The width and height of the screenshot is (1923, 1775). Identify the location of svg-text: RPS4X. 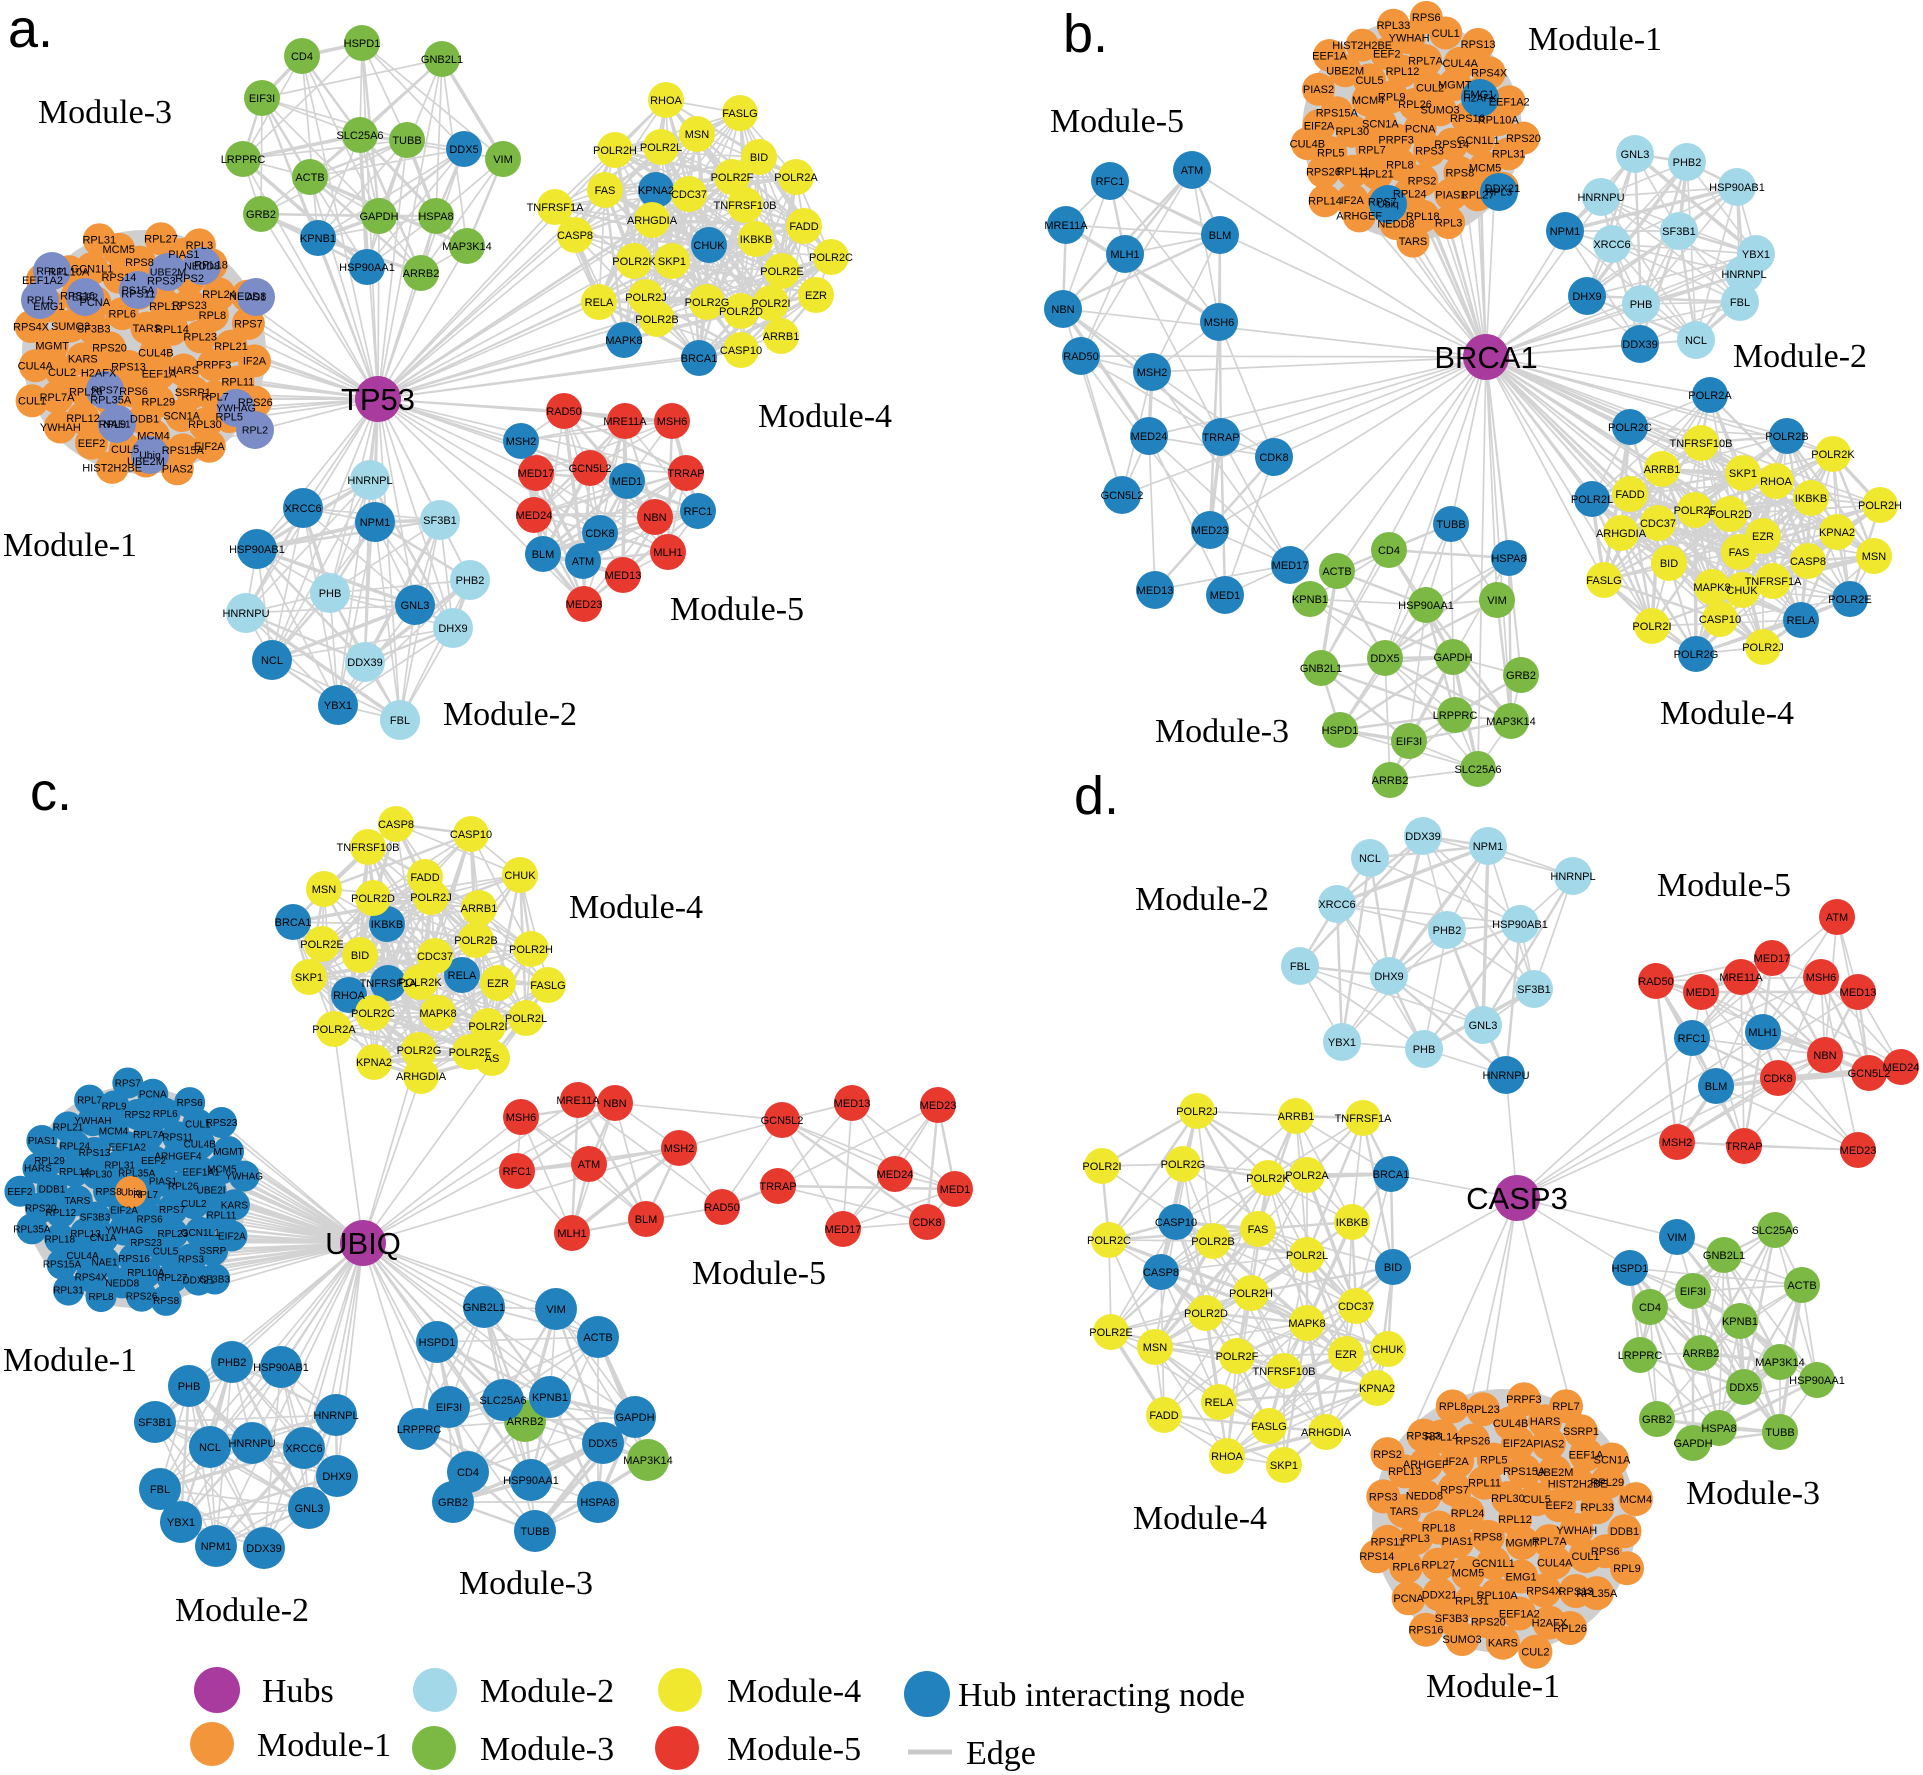
(91, 1278).